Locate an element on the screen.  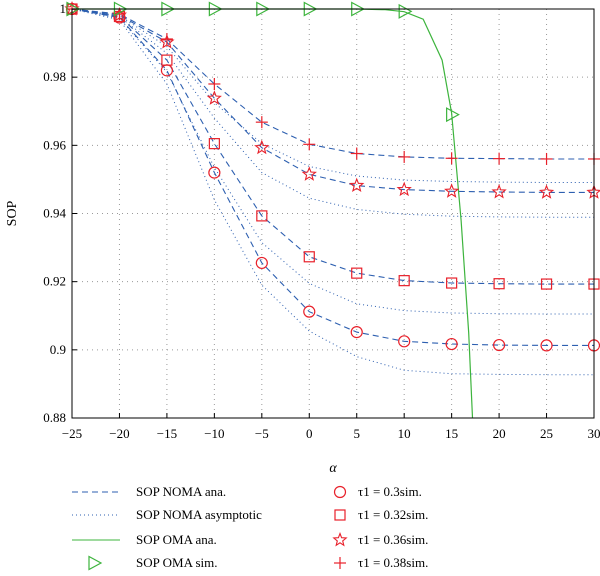
y-tick-label: 0.92 is located at coordinates (54, 281).